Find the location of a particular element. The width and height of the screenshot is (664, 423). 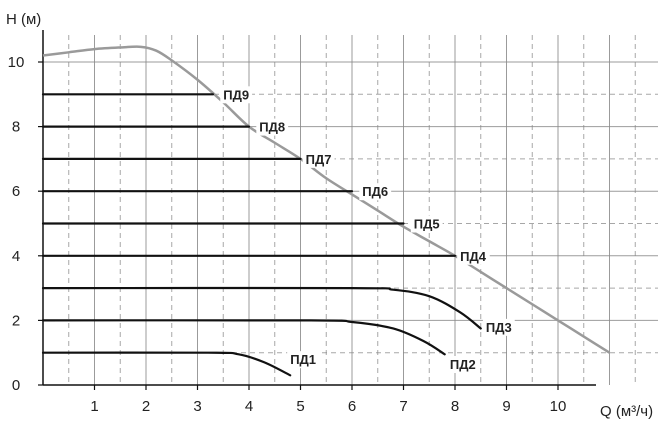

x-tick-label: 8 is located at coordinates (455, 406).